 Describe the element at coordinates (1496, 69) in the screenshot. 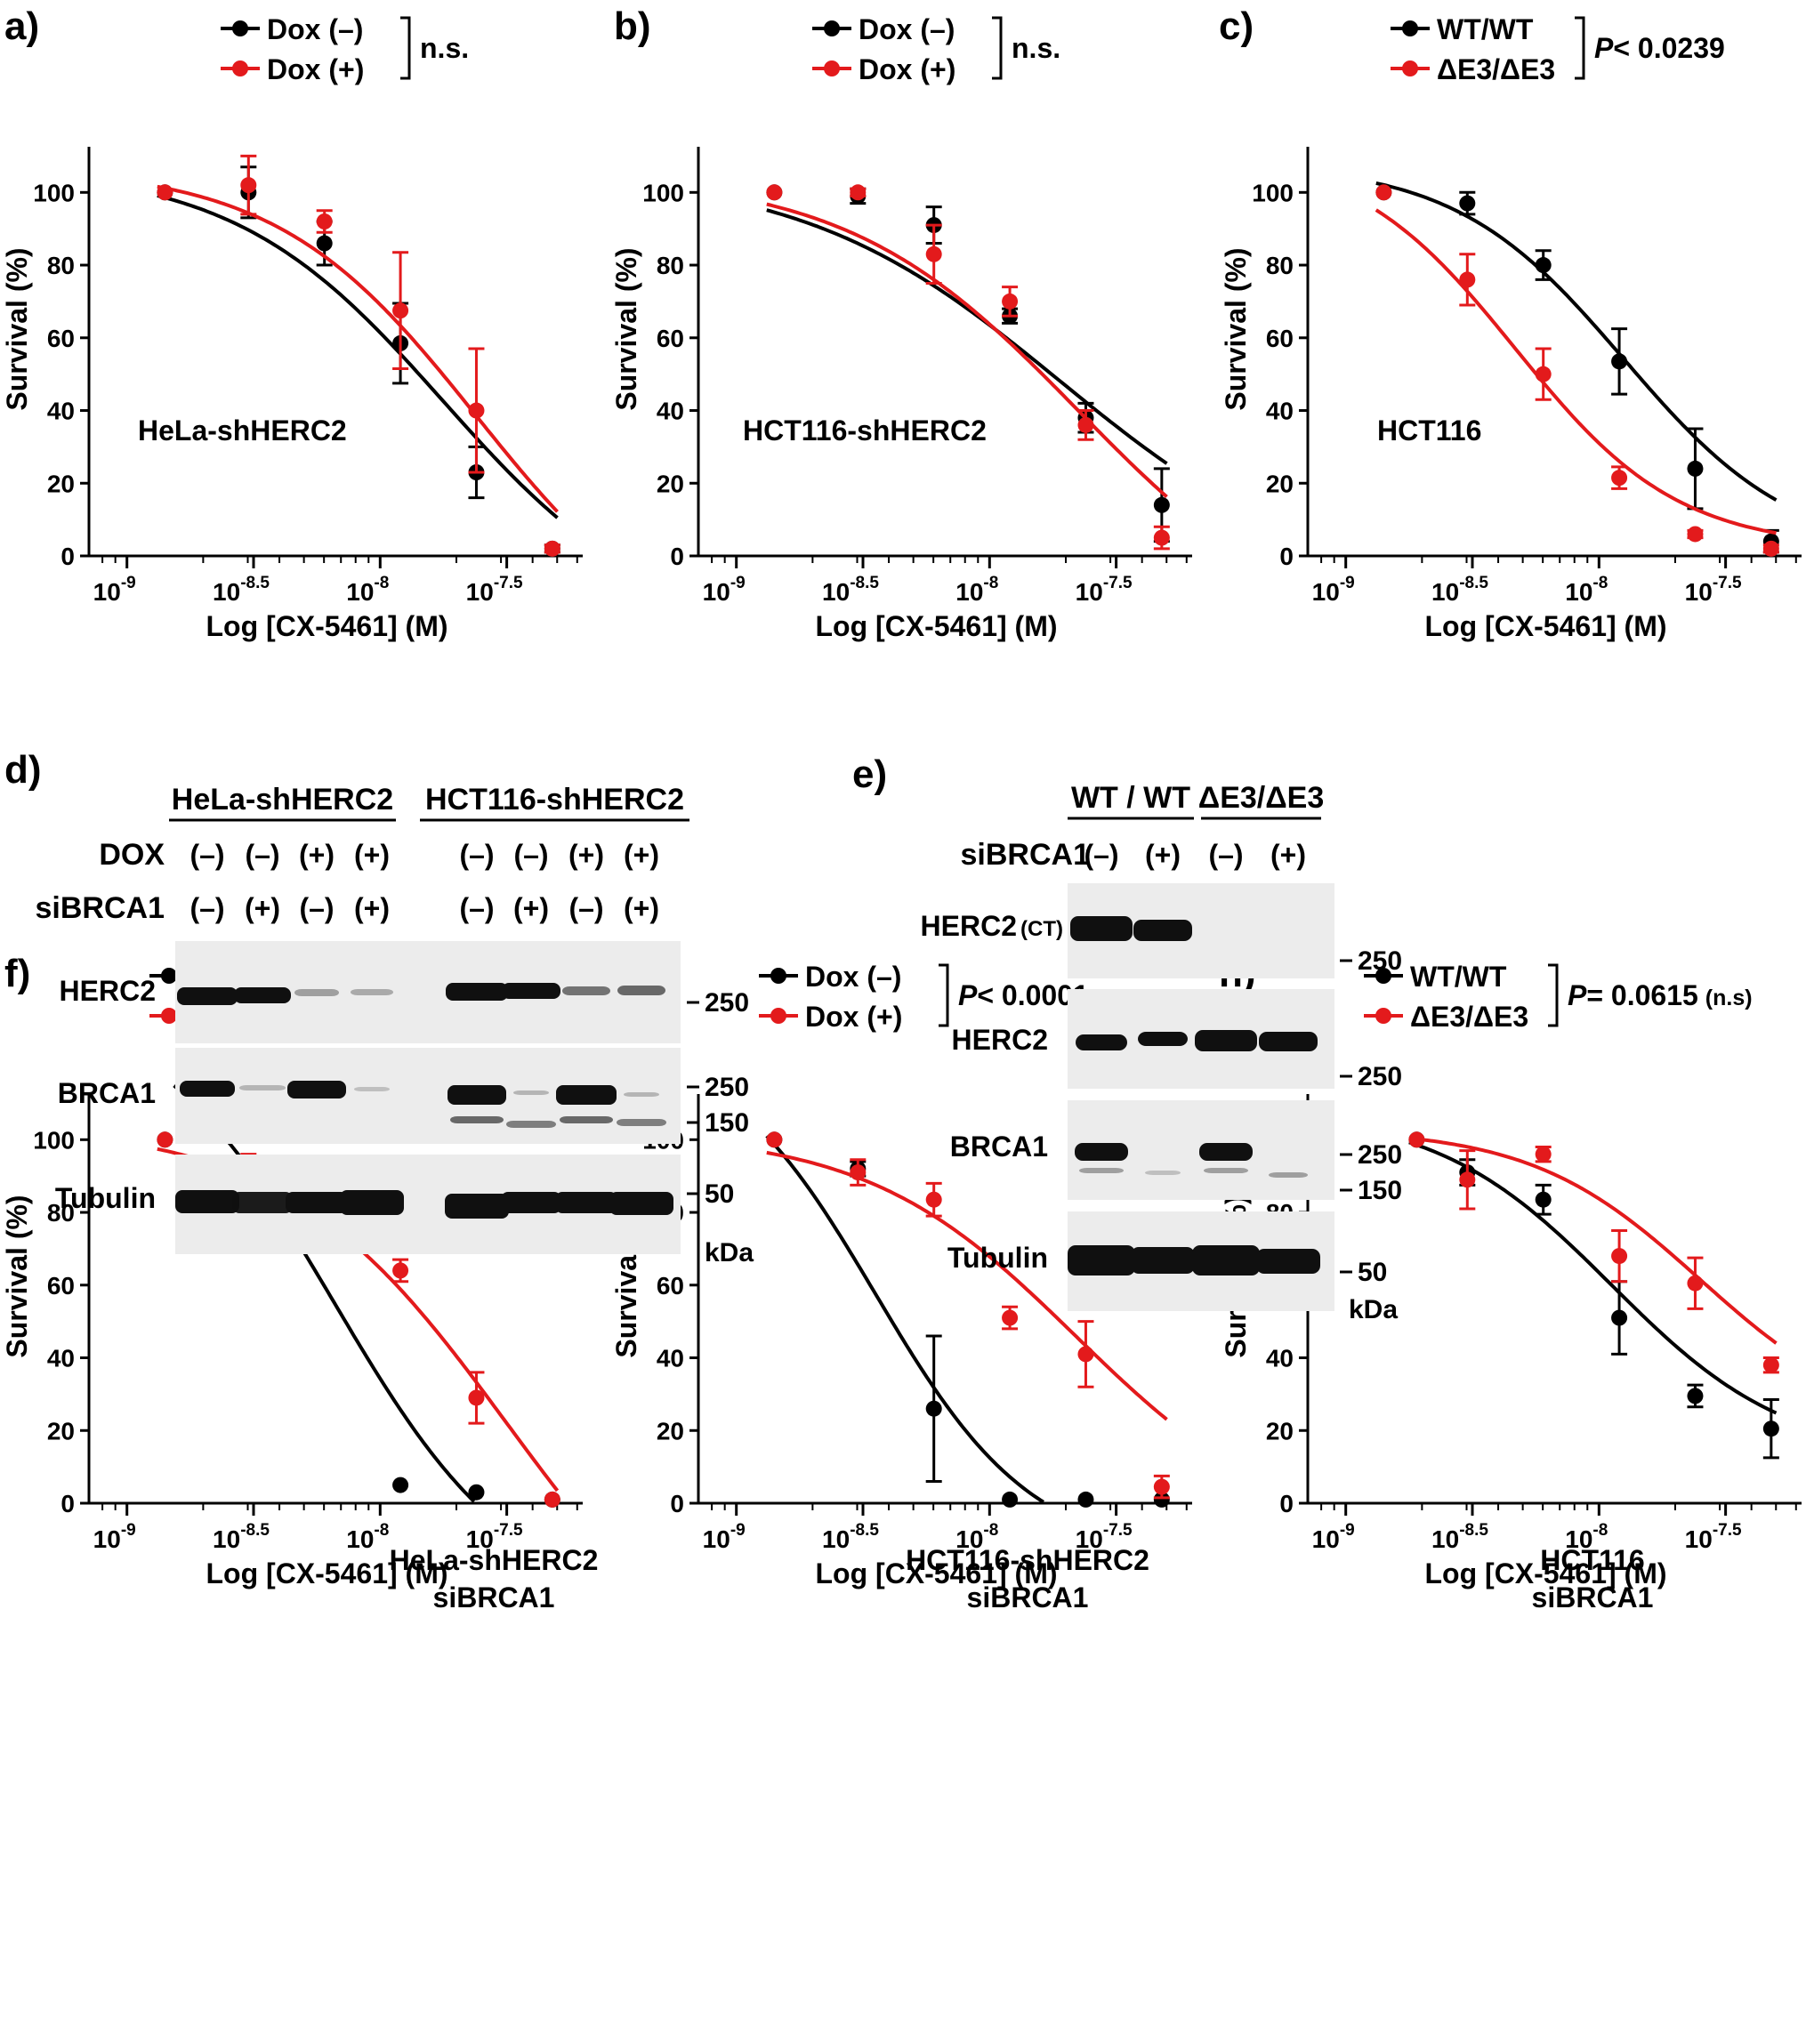

I see `legend-entry: ΔE3/ΔE3` at that location.